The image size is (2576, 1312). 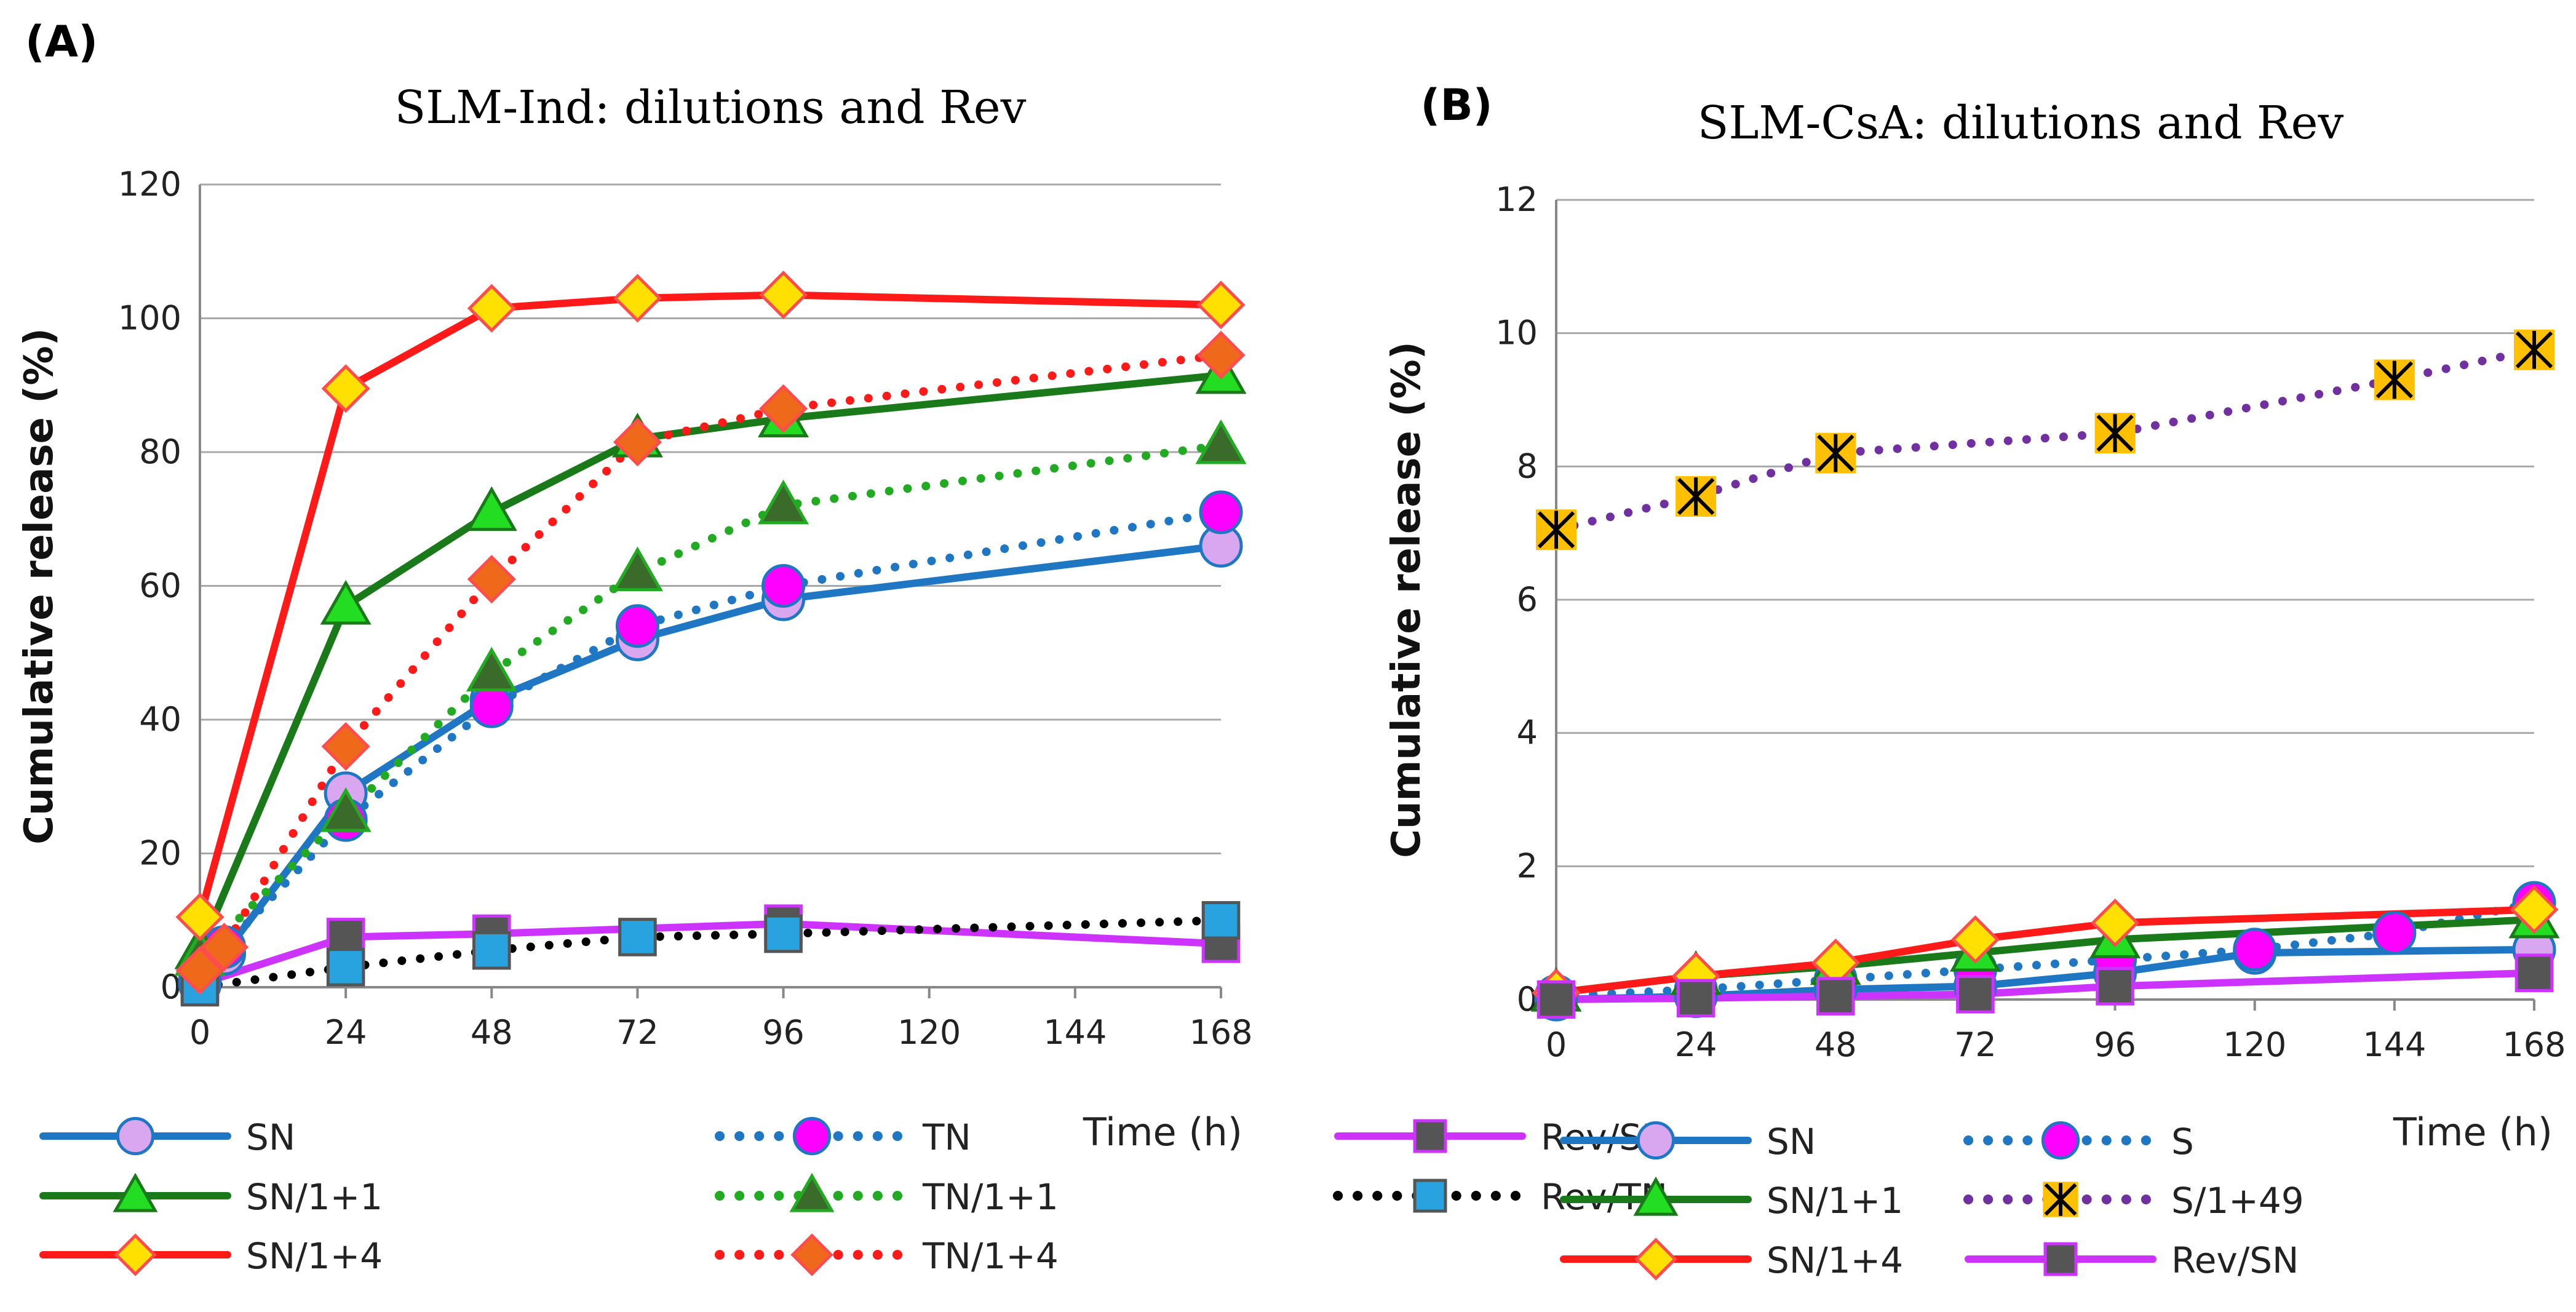 What do you see at coordinates (160, 853) in the screenshot?
I see `y-tick-label: 20` at bounding box center [160, 853].